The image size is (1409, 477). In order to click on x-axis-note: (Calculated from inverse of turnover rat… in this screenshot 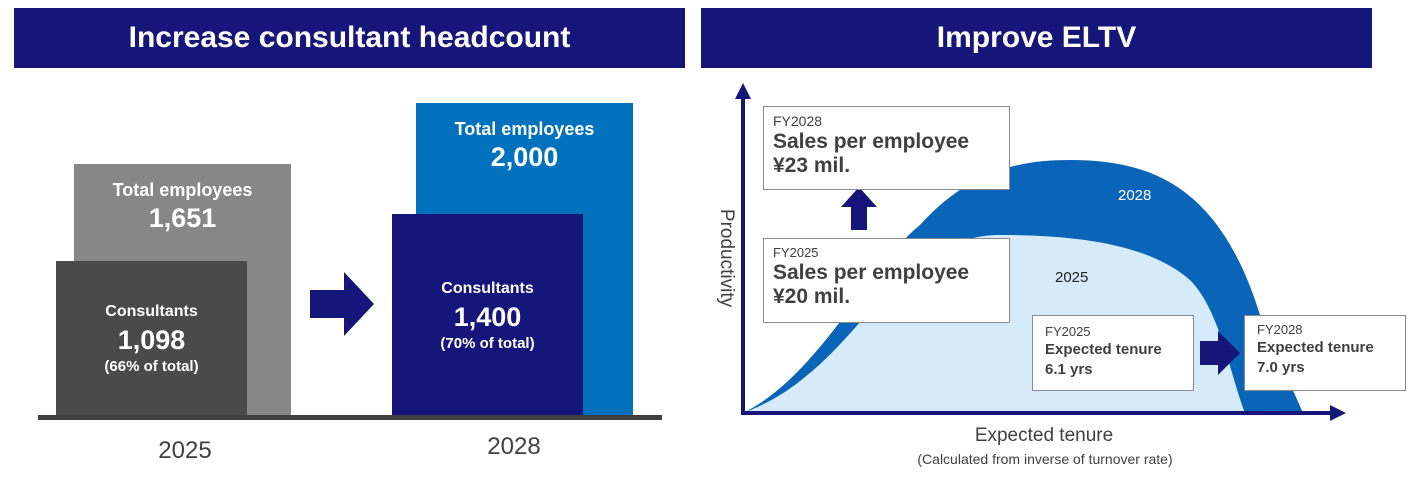, I will do `click(1045, 459)`.